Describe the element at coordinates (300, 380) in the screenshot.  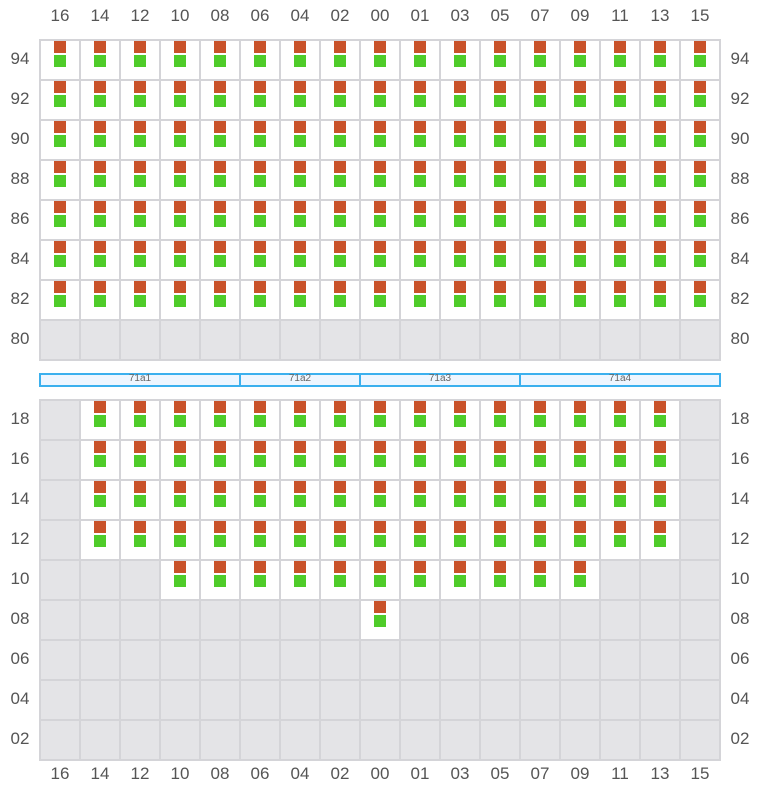
I see `zone-bar-71a2: 71a2` at that location.